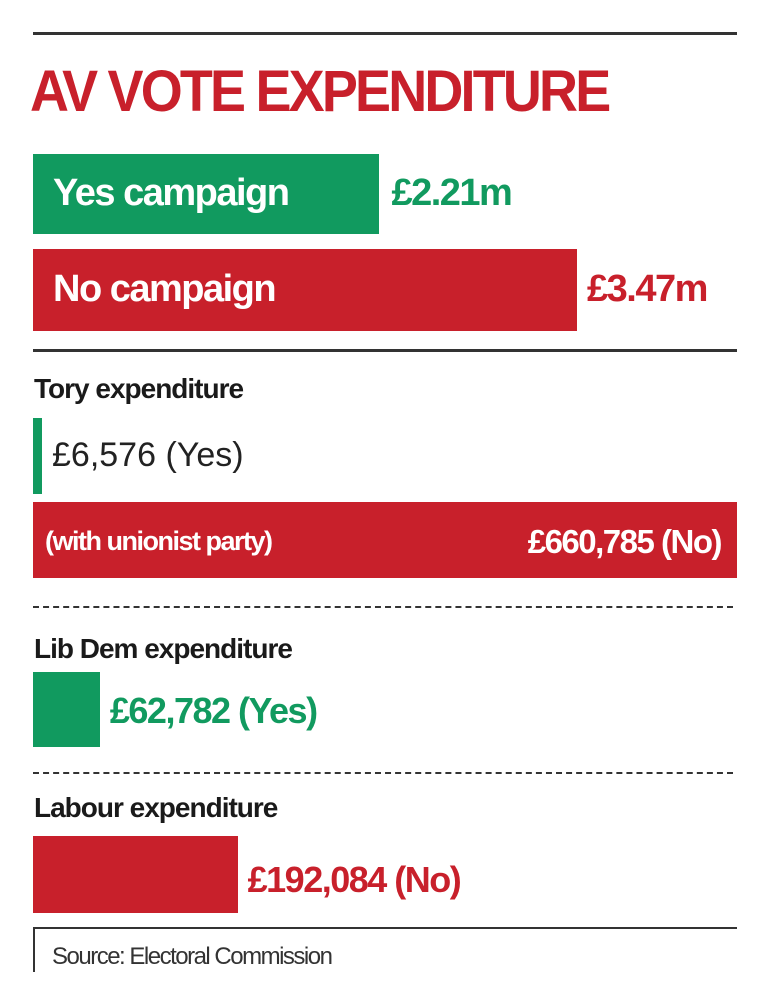 Image resolution: width=768 pixels, height=984 pixels. Describe the element at coordinates (305, 290) in the screenshot. I see `bar-no-campaign: No campaign` at that location.